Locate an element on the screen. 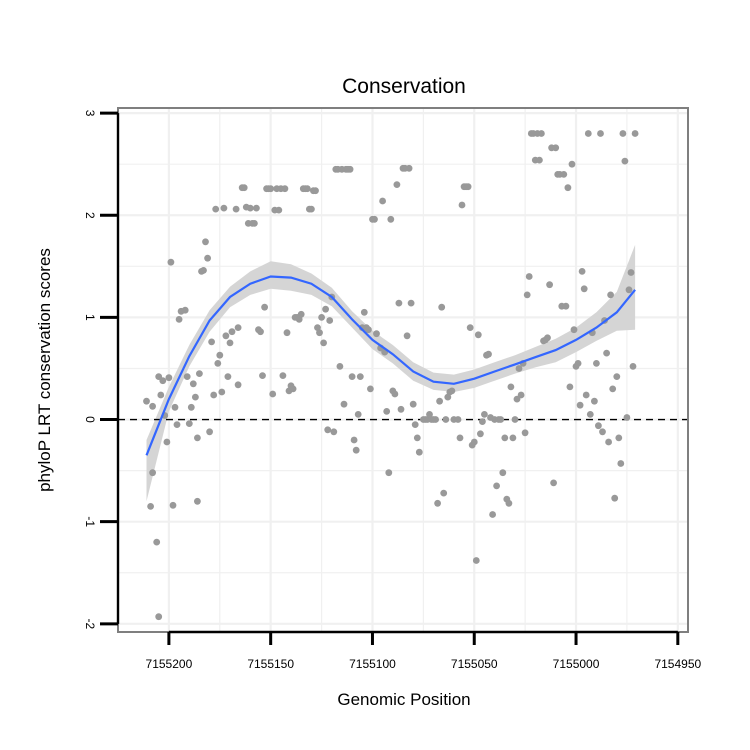 This screenshot has width=750, height=750. x-tick-label: 7155000 is located at coordinates (576, 664).